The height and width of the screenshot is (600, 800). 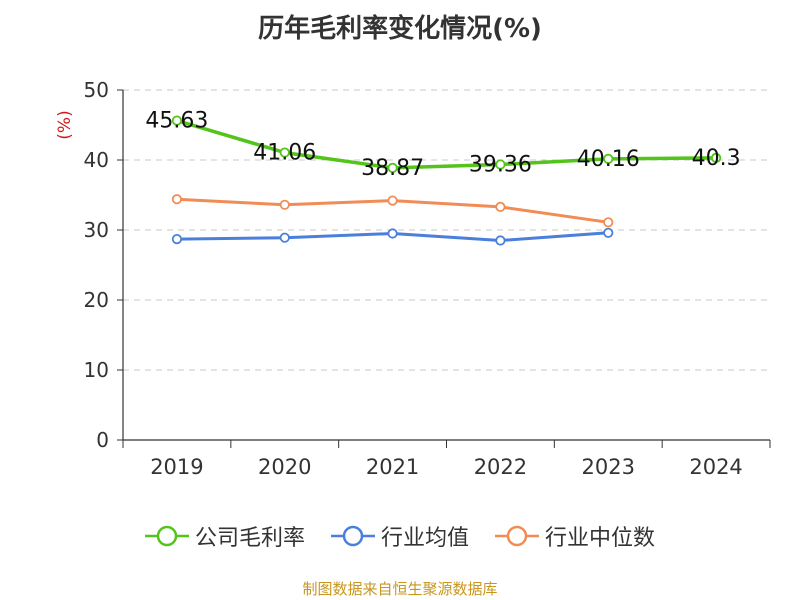 What do you see at coordinates (500, 206) in the screenshot?
I see `series-2-point-2022` at bounding box center [500, 206].